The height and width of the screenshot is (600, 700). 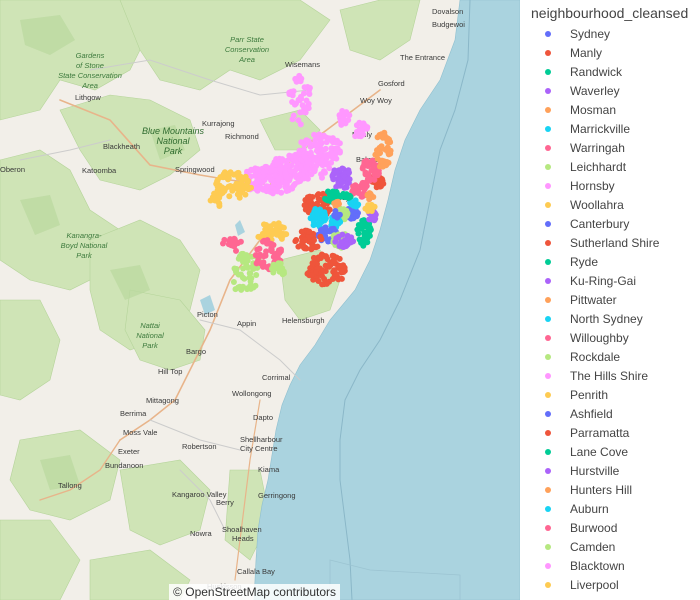 I want to click on legend-item-north-sydney: North Sydney, so click(x=610, y=318).